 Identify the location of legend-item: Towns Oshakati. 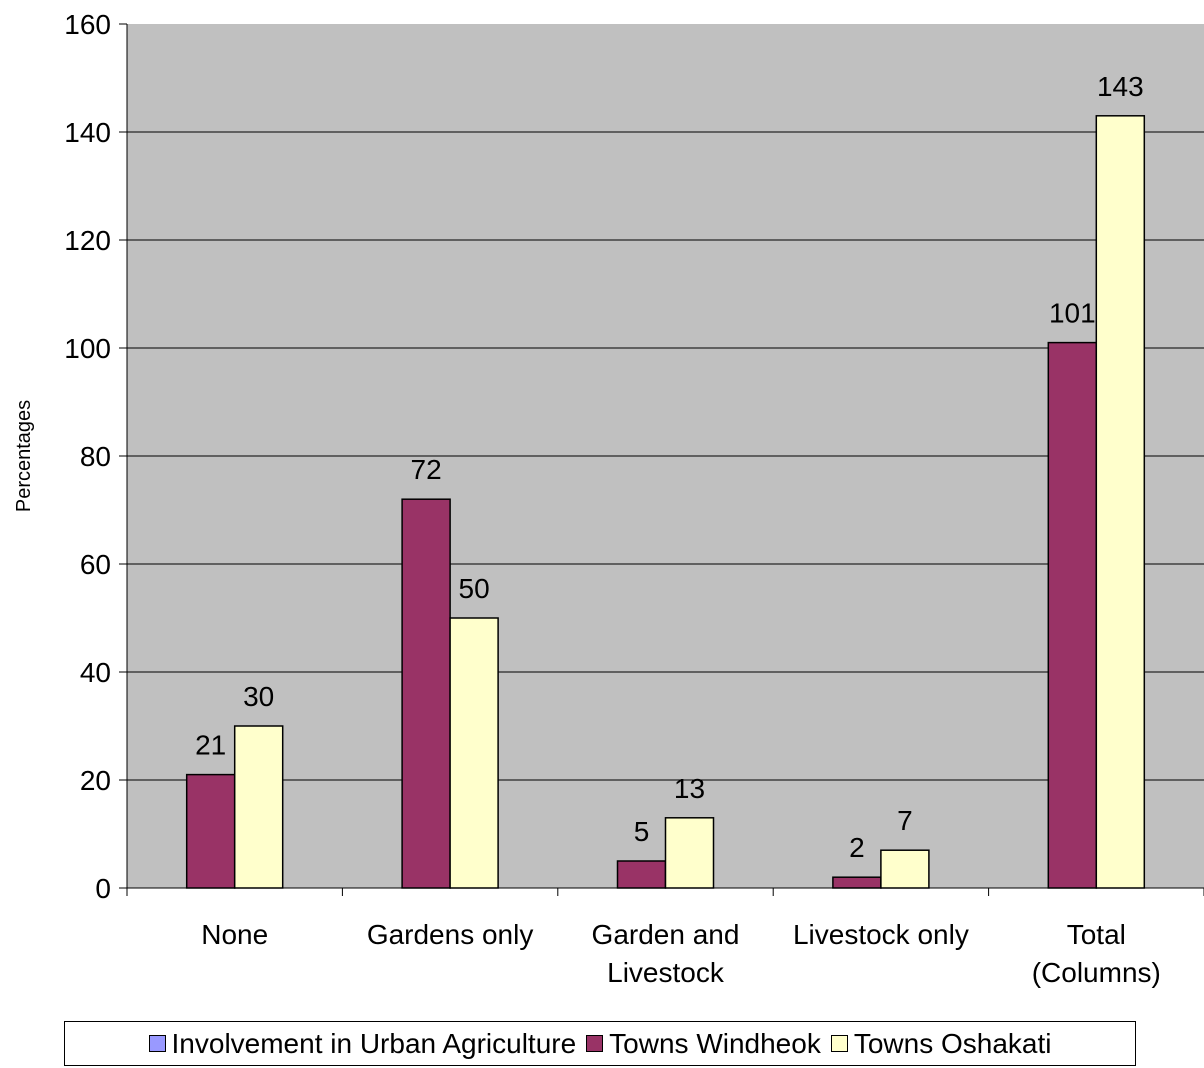
(941, 1043).